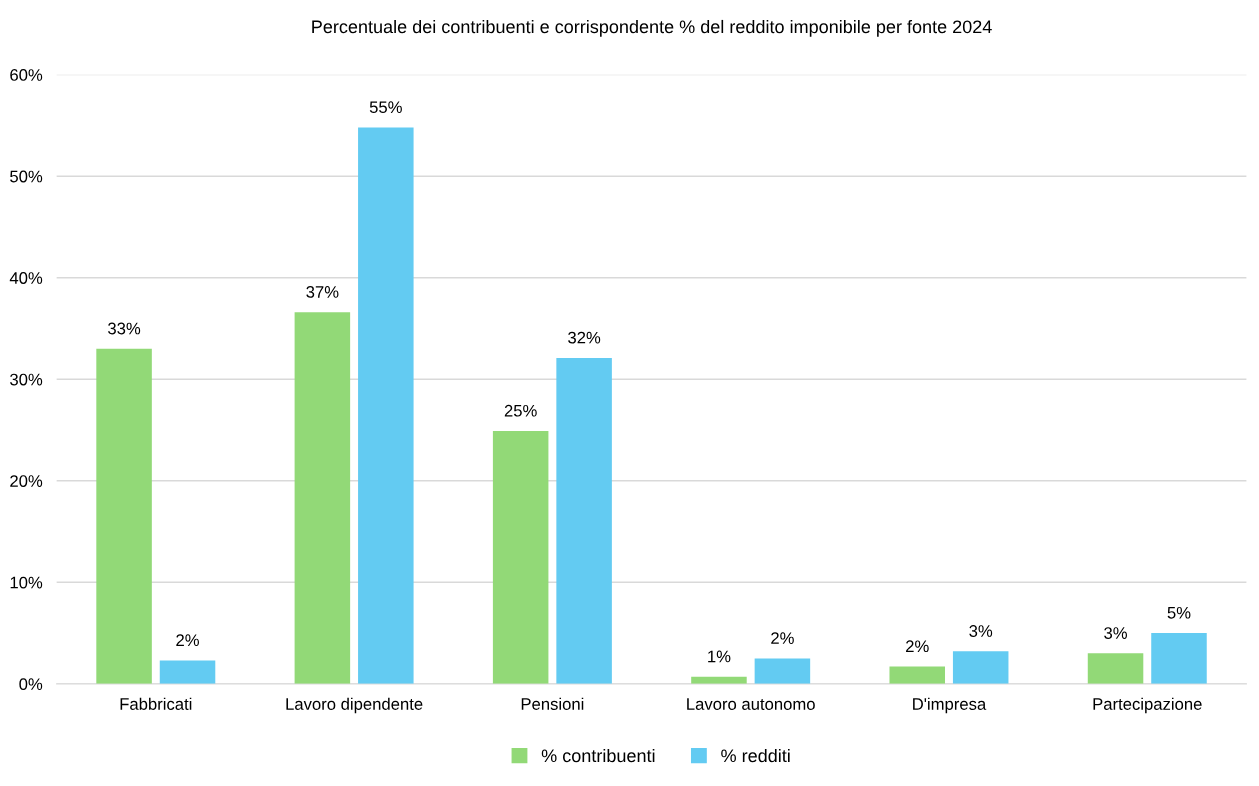  Describe the element at coordinates (755, 755) in the screenshot. I see `legend-label: % redditi` at that location.